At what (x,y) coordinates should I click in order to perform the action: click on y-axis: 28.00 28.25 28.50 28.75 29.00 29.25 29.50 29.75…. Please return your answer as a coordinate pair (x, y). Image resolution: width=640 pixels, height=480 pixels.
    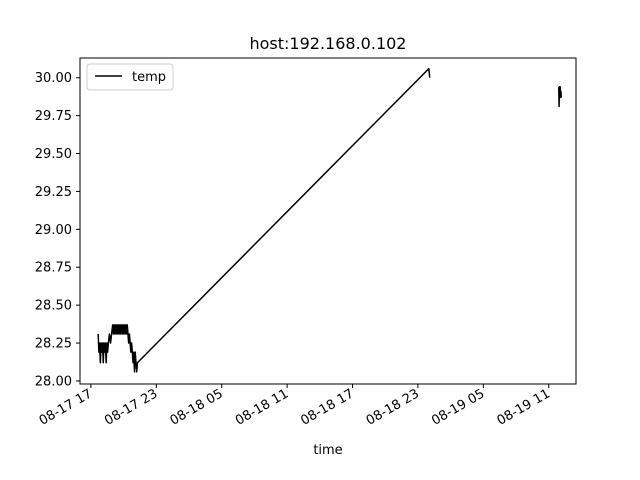
    Looking at the image, I should click on (57, 230).